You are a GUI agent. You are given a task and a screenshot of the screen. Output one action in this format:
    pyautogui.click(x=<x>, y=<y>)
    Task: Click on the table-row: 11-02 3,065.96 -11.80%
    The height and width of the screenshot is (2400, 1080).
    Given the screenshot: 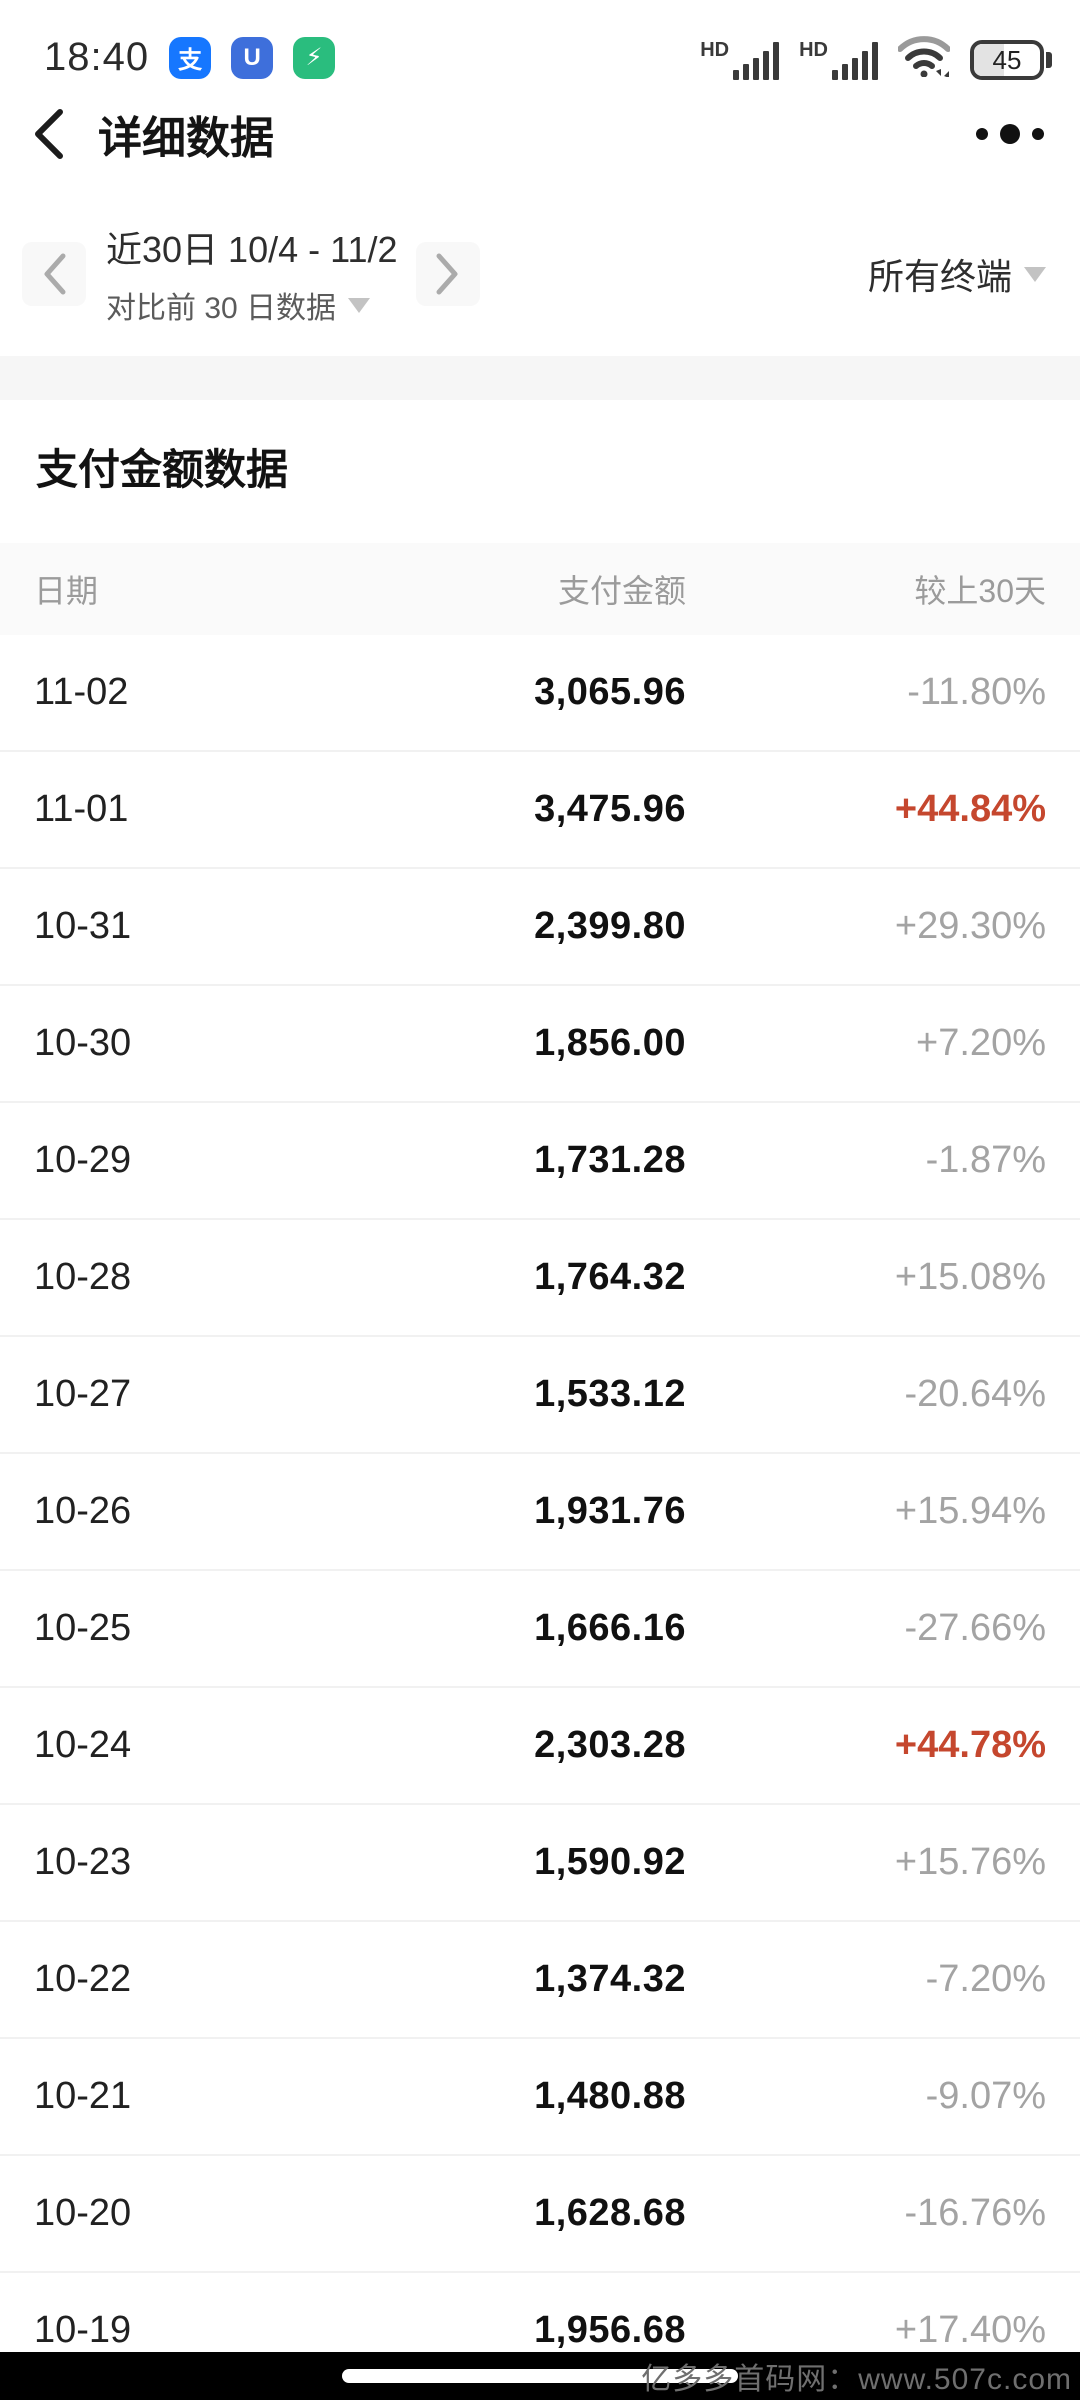 What is the action you would take?
    pyautogui.click(x=540, y=693)
    